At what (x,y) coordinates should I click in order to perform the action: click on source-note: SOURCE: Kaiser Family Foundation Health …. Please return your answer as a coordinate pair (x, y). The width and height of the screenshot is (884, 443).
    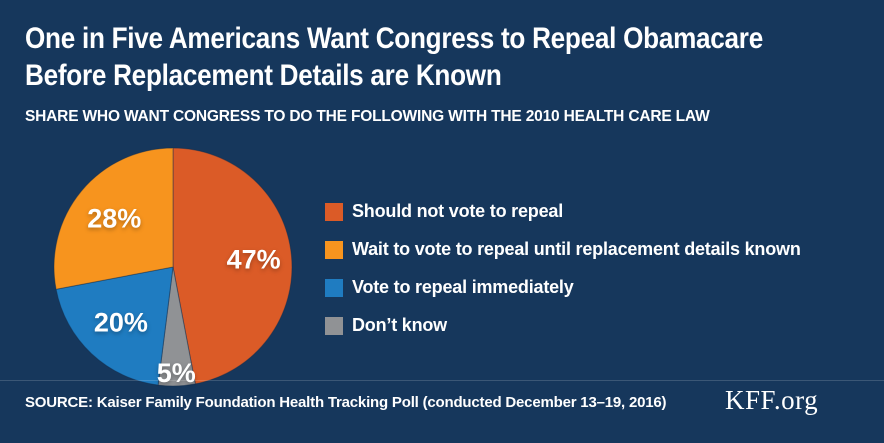
    Looking at the image, I should click on (346, 402).